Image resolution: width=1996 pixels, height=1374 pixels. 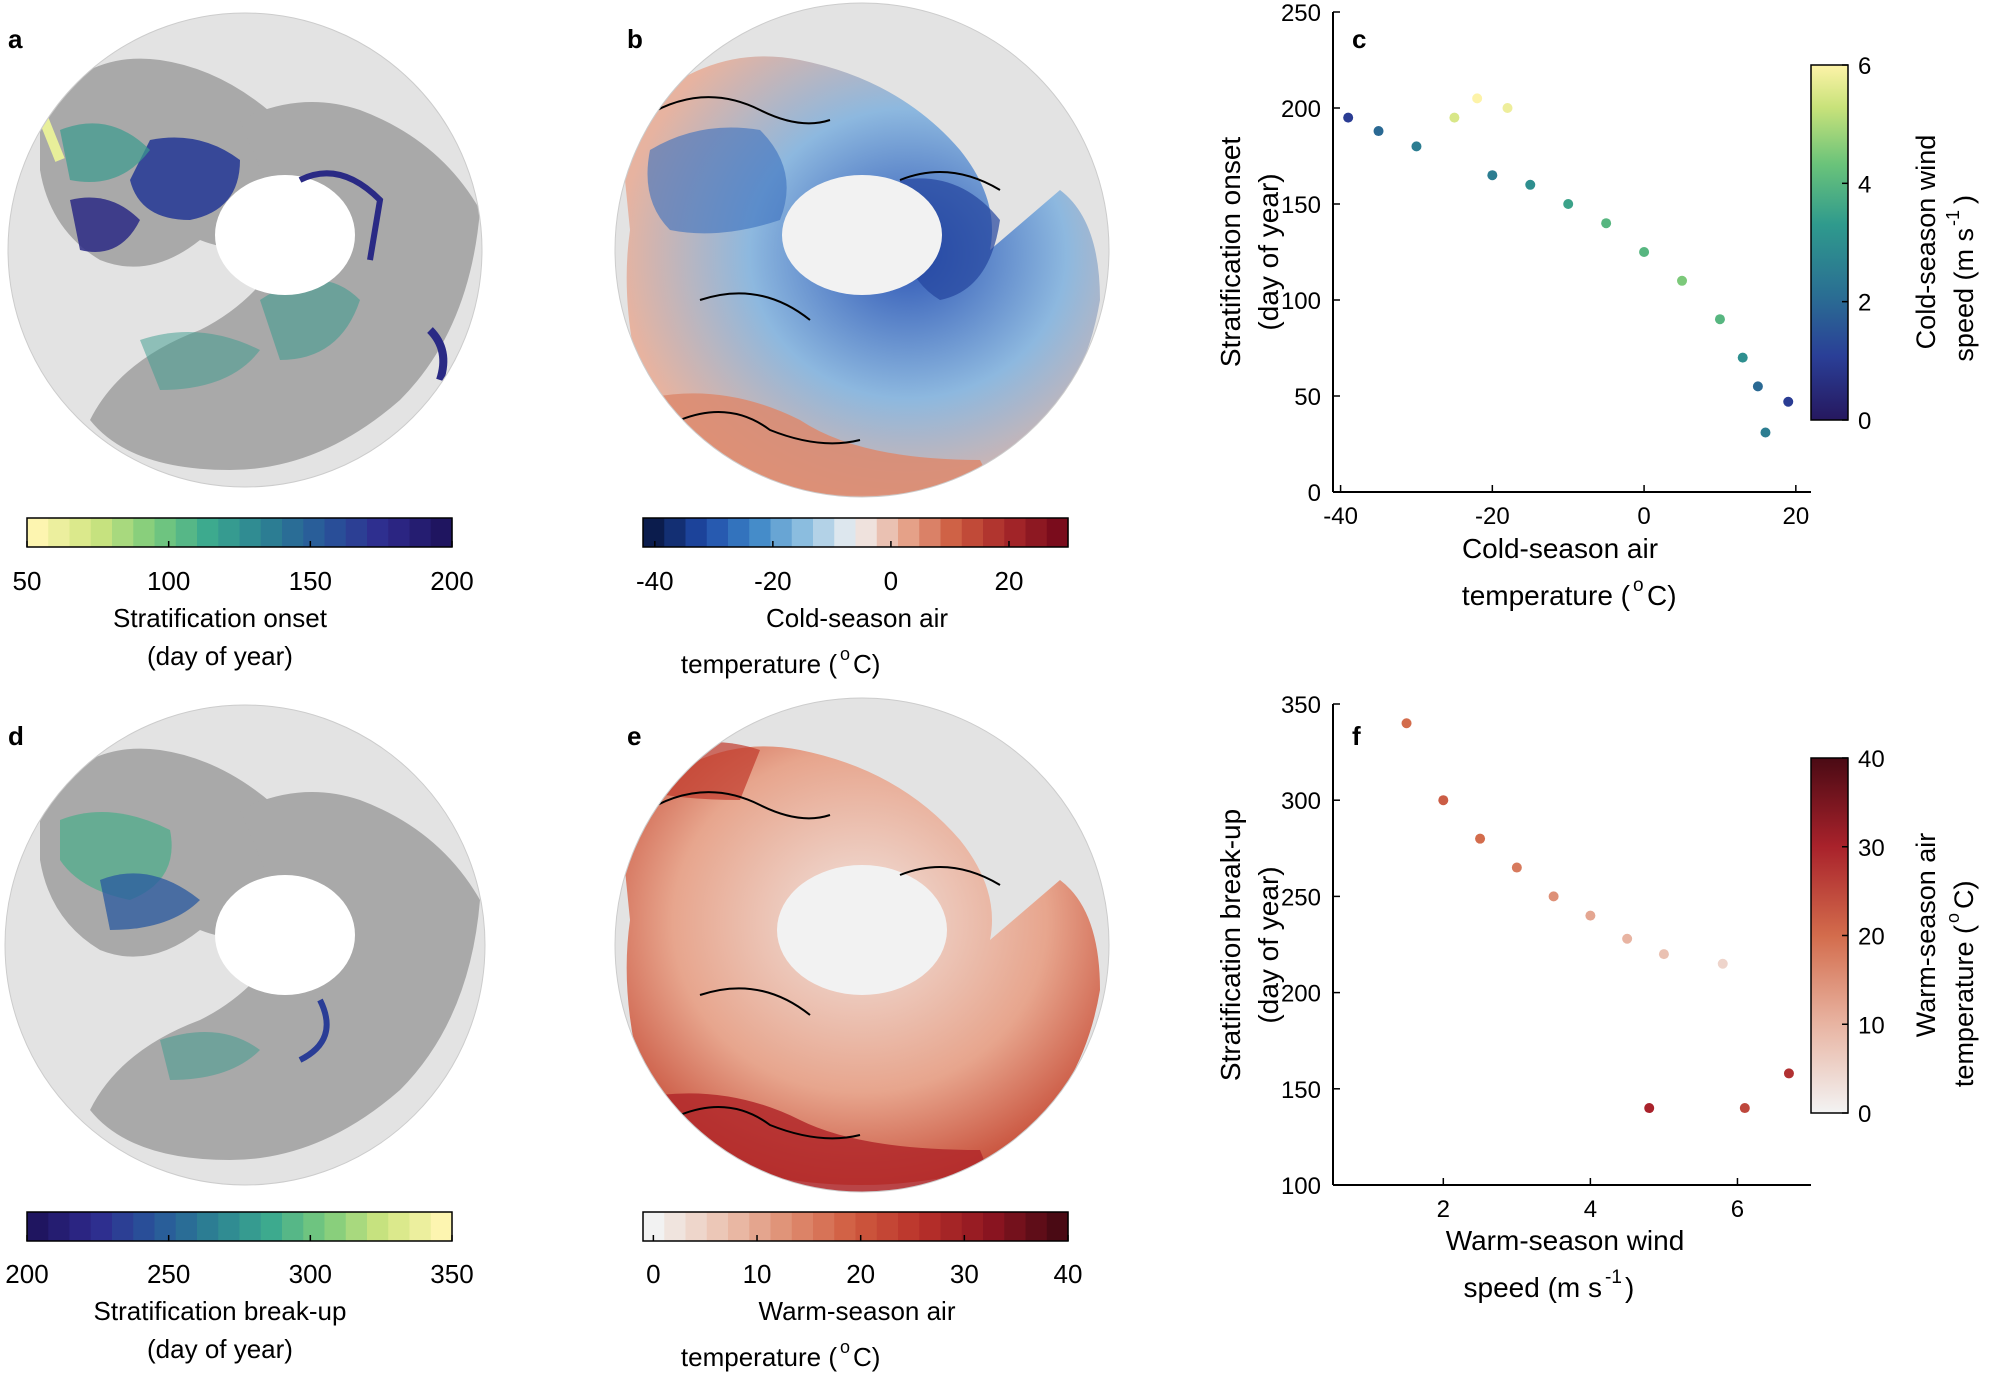 I want to click on colorbar-c-label-end: ), so click(x=1964, y=199).